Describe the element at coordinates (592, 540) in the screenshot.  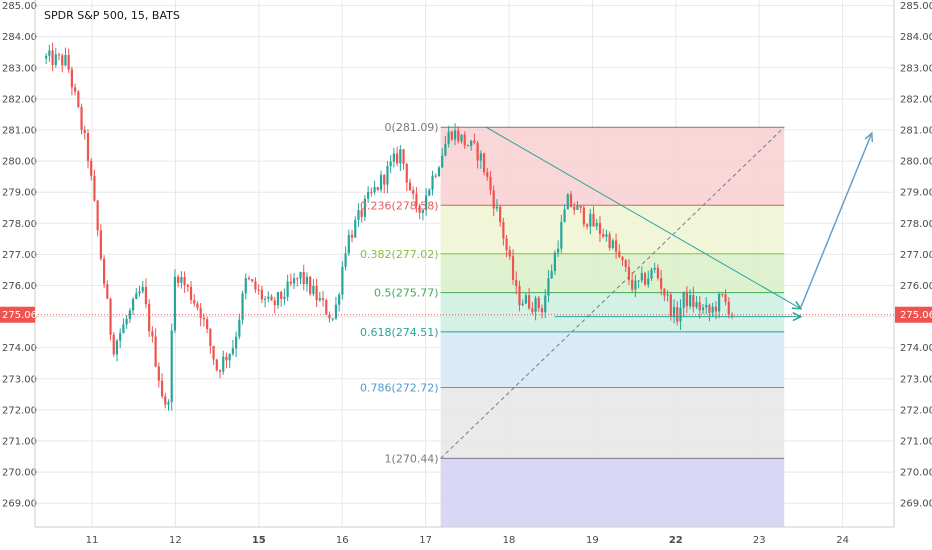
I see `x-tick-label: 19` at that location.